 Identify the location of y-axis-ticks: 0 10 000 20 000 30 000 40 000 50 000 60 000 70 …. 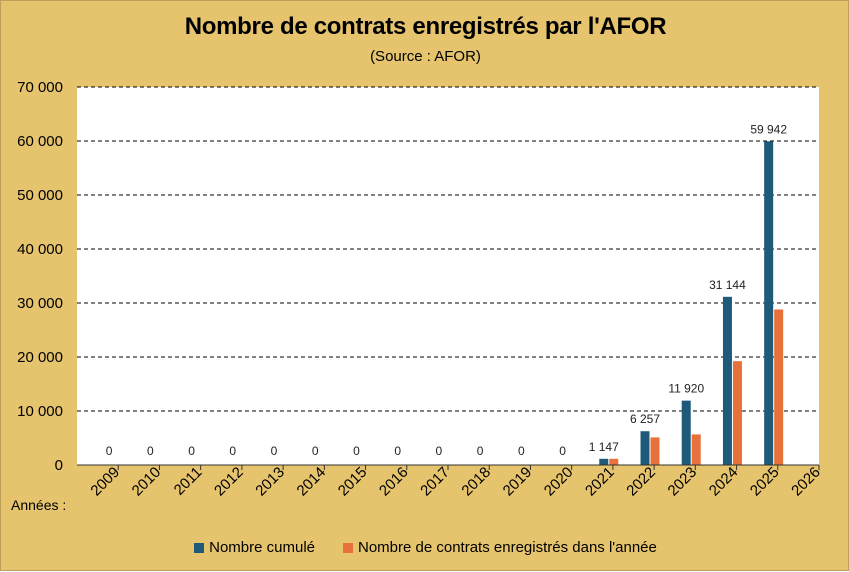
(40, 276).